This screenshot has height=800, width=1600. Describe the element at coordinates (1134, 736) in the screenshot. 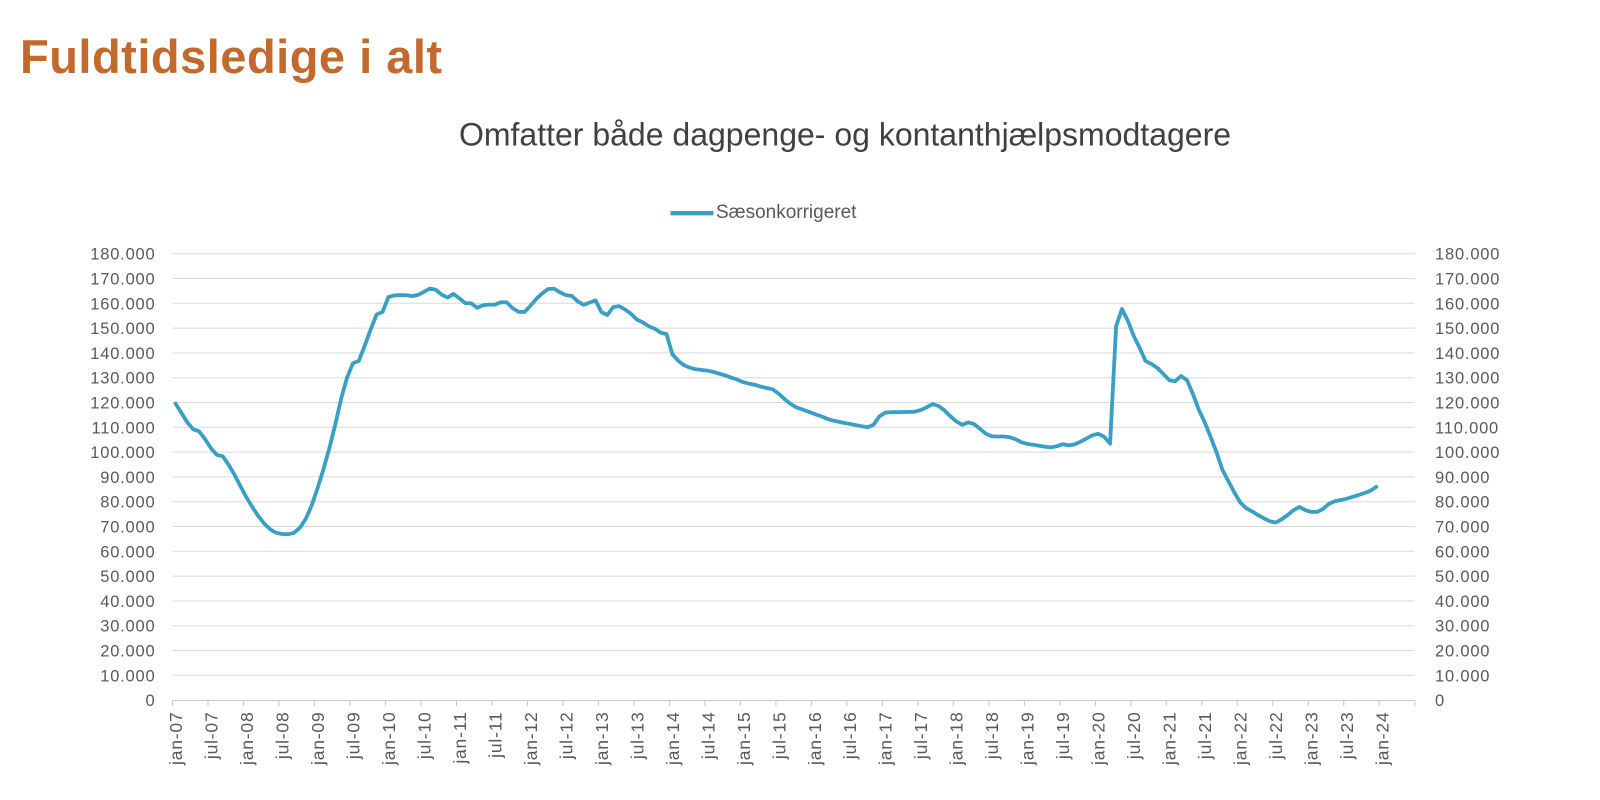

I see `svg-text: jul-20` at that location.